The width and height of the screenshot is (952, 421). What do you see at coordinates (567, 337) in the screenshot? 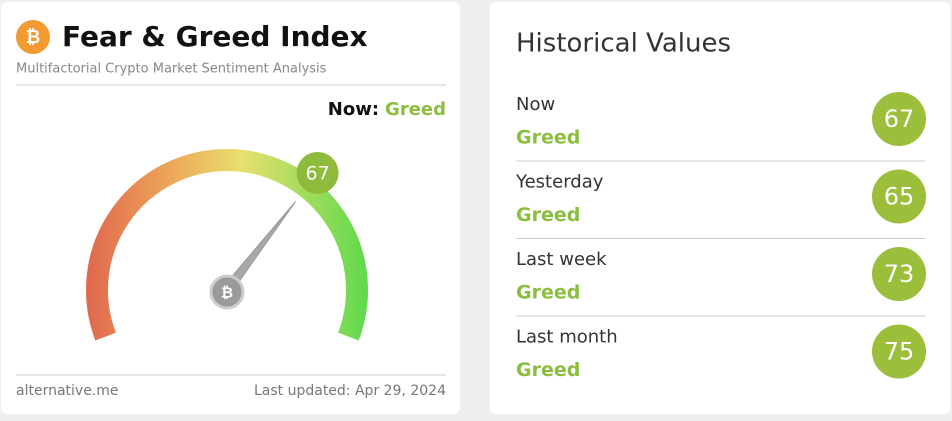
I see `period: Last month` at bounding box center [567, 337].